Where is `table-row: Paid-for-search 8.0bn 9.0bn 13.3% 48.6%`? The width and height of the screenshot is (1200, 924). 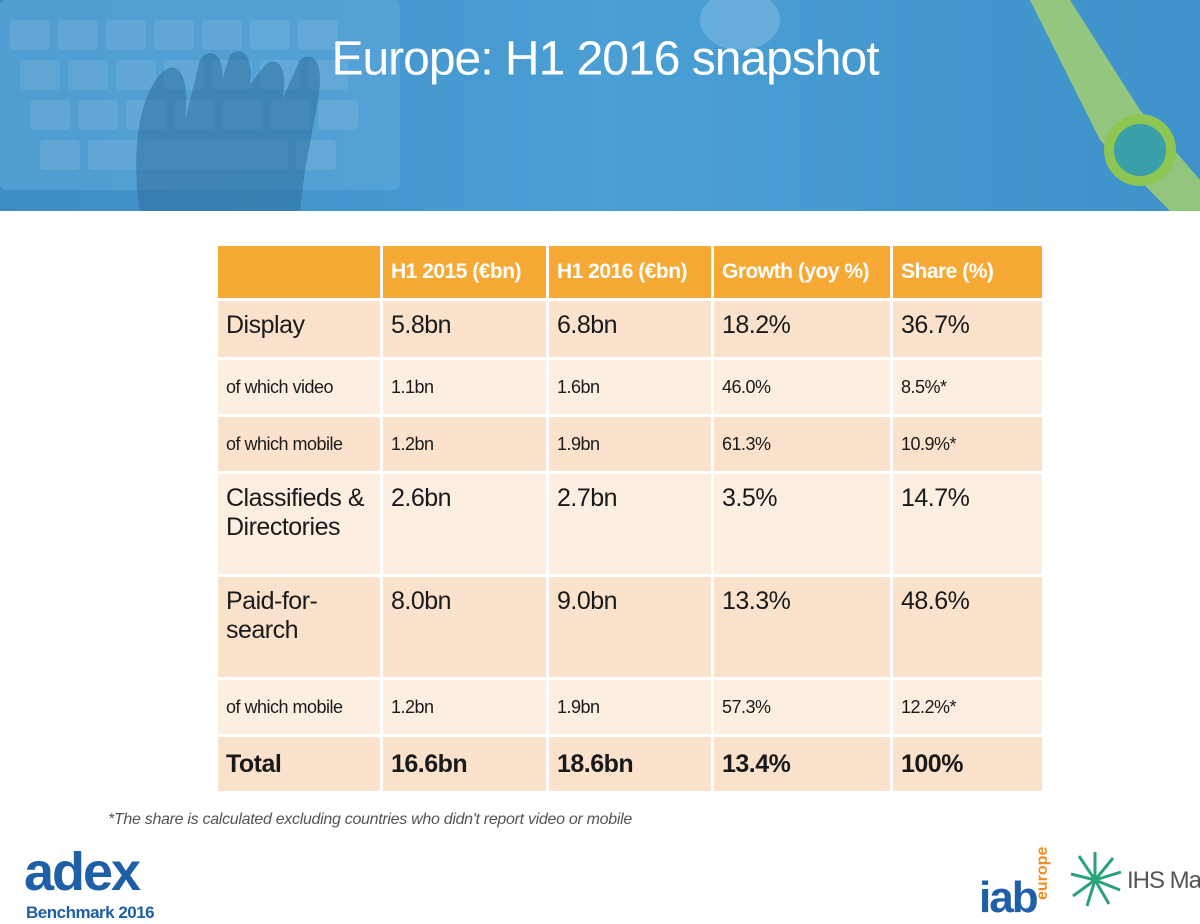
table-row: Paid-for-search 8.0bn 9.0bn 13.3% 48.6% is located at coordinates (630, 627).